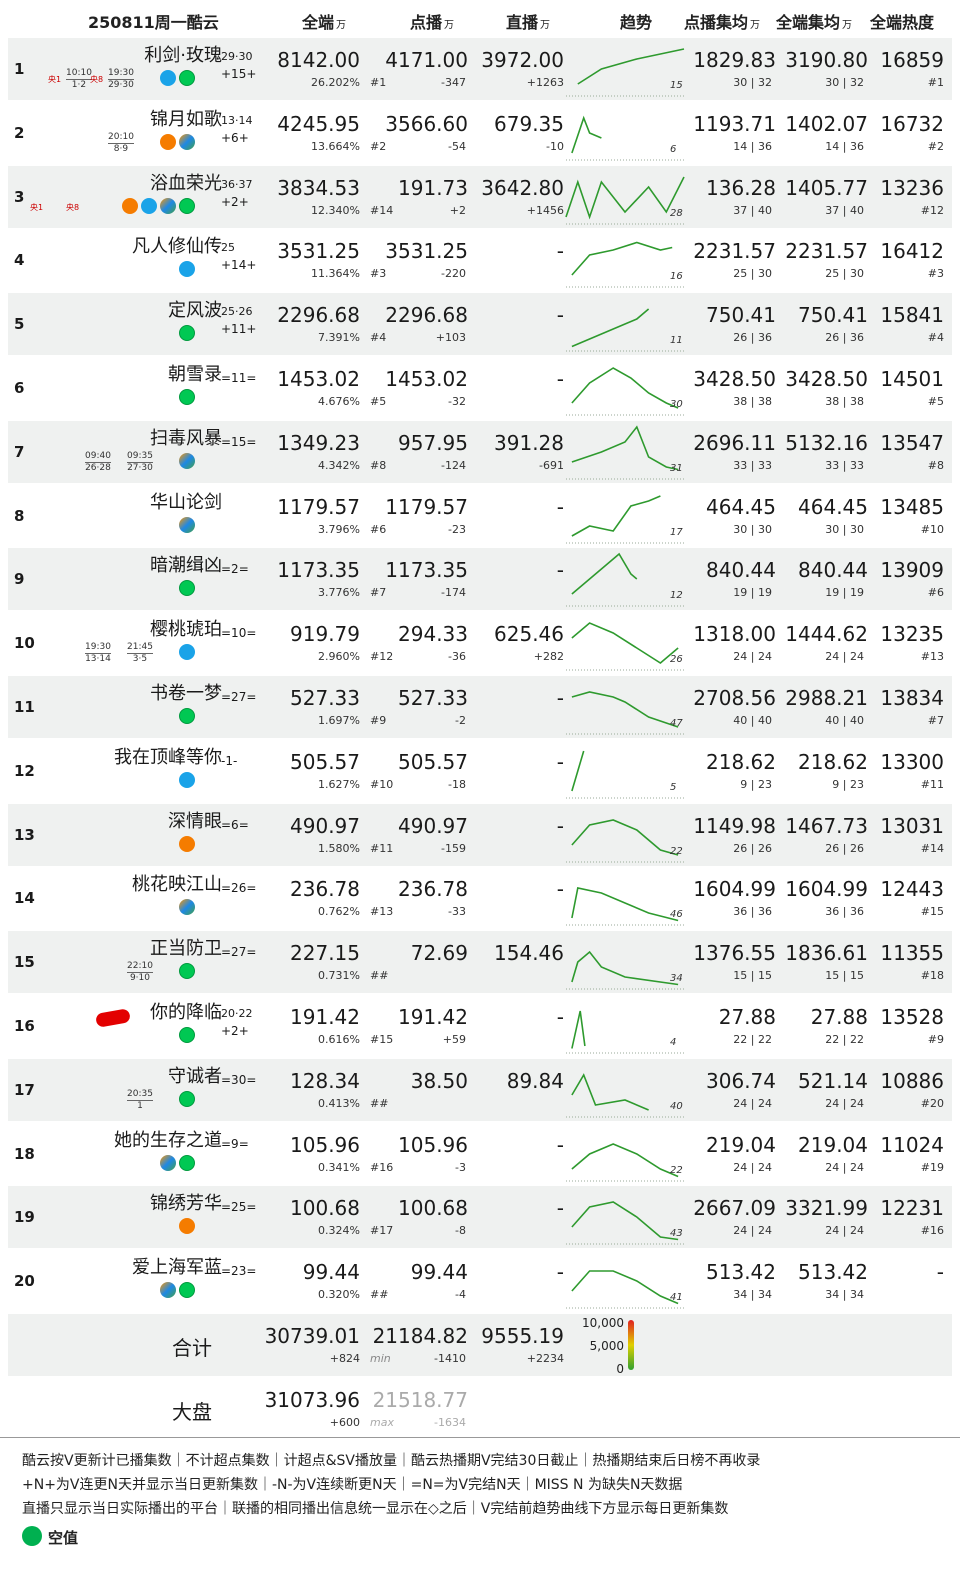 The height and width of the screenshot is (1590, 960). I want to click on sum-vod: 21184.82, so click(420, 1336).